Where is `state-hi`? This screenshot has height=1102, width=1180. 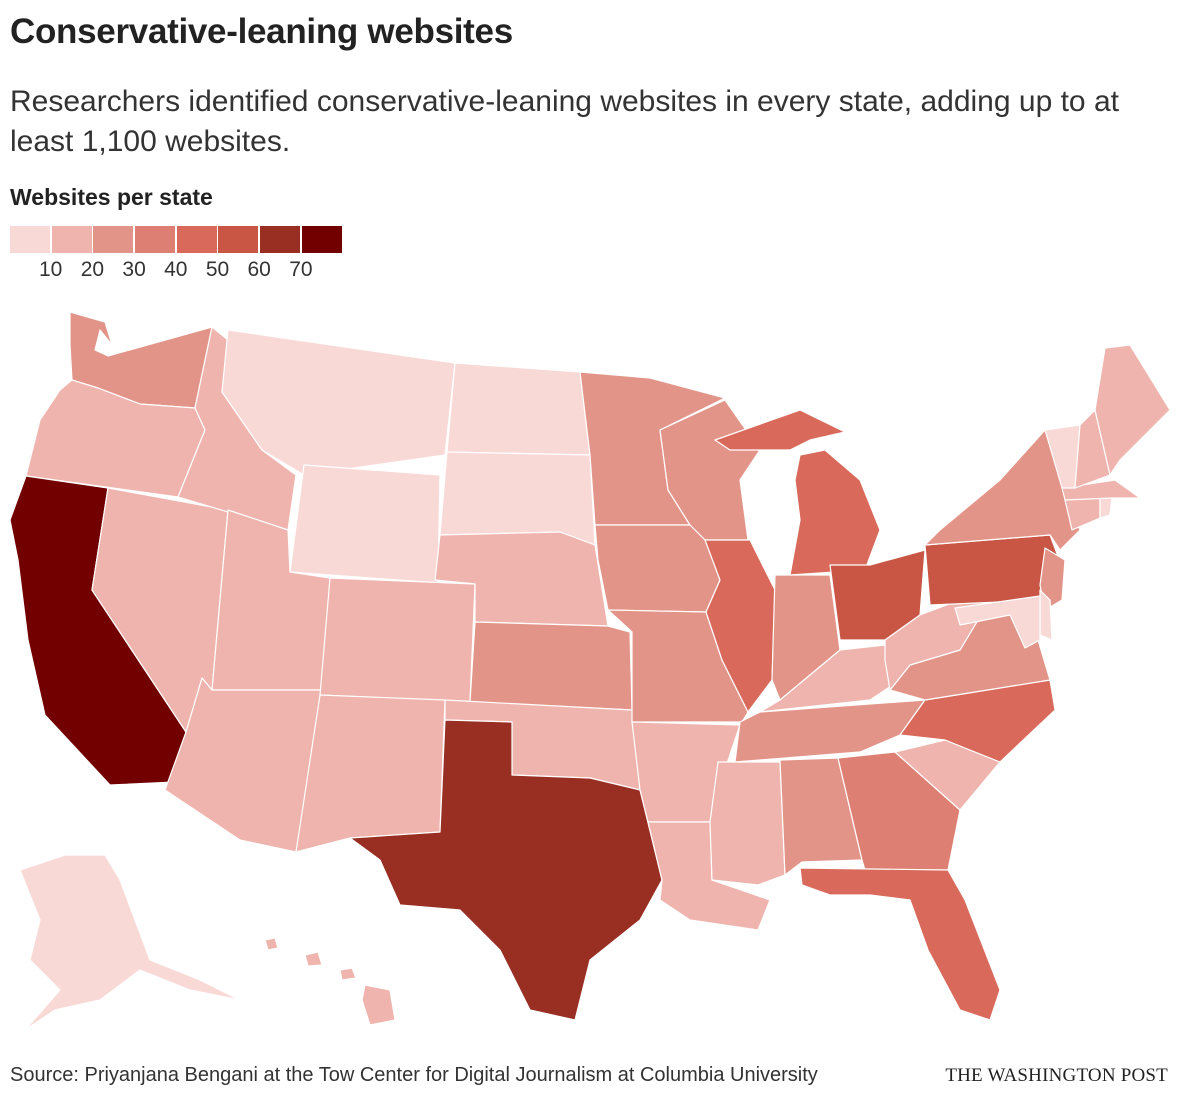
state-hi is located at coordinates (330, 981).